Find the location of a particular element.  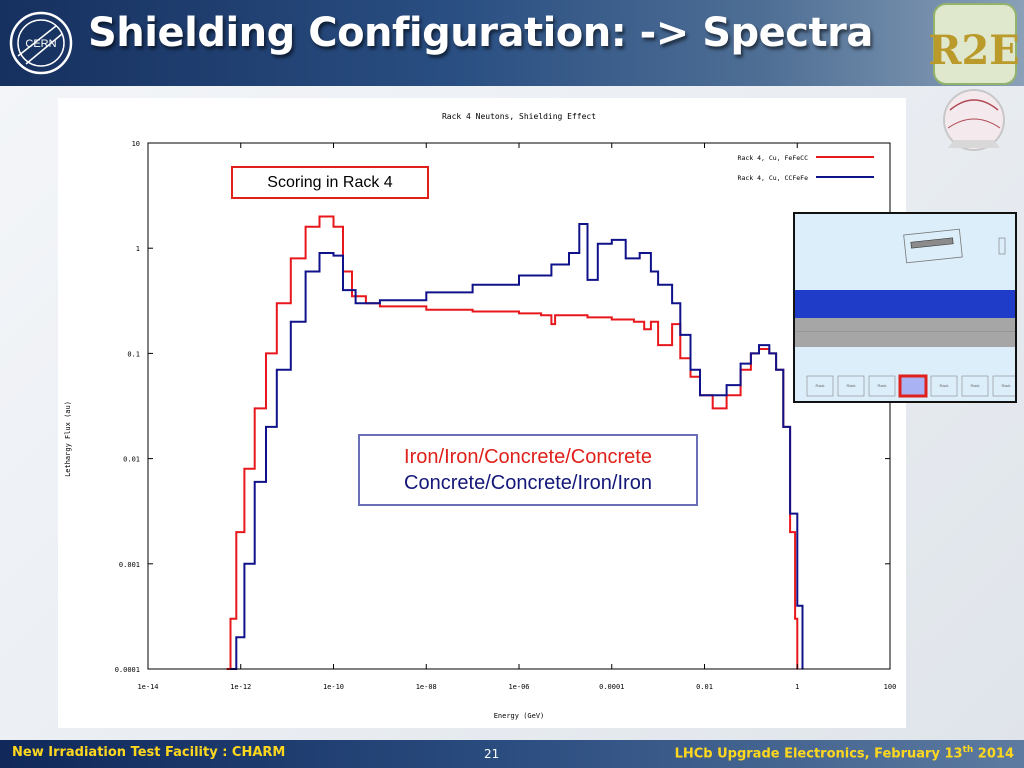

rack-4-highlight is located at coordinates (913, 386).